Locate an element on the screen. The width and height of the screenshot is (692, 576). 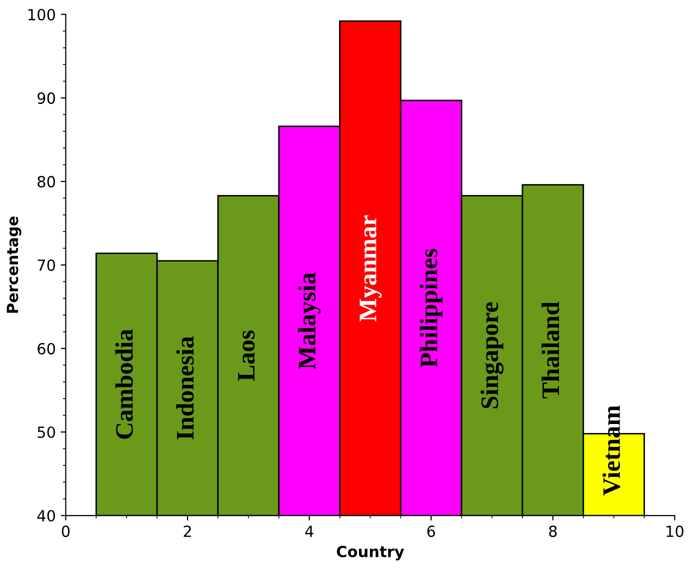
y-tick-label: 40 is located at coordinates (46, 516).